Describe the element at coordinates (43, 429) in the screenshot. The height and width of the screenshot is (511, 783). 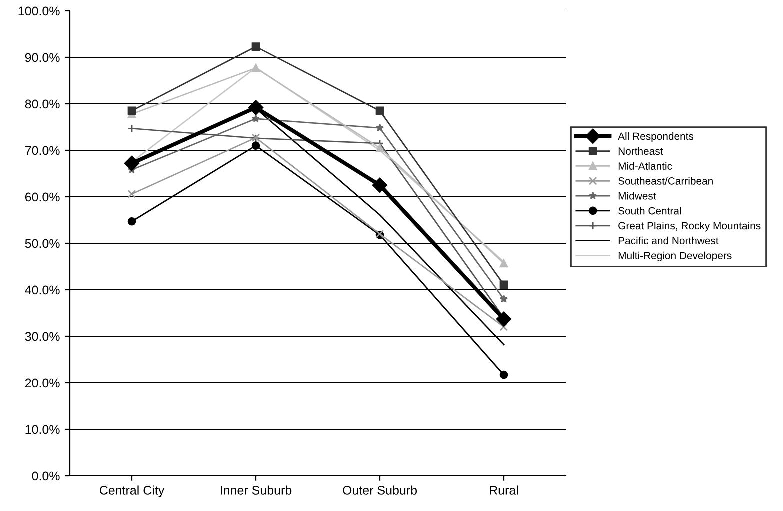
I see `y-tick-label: 10.0%` at that location.